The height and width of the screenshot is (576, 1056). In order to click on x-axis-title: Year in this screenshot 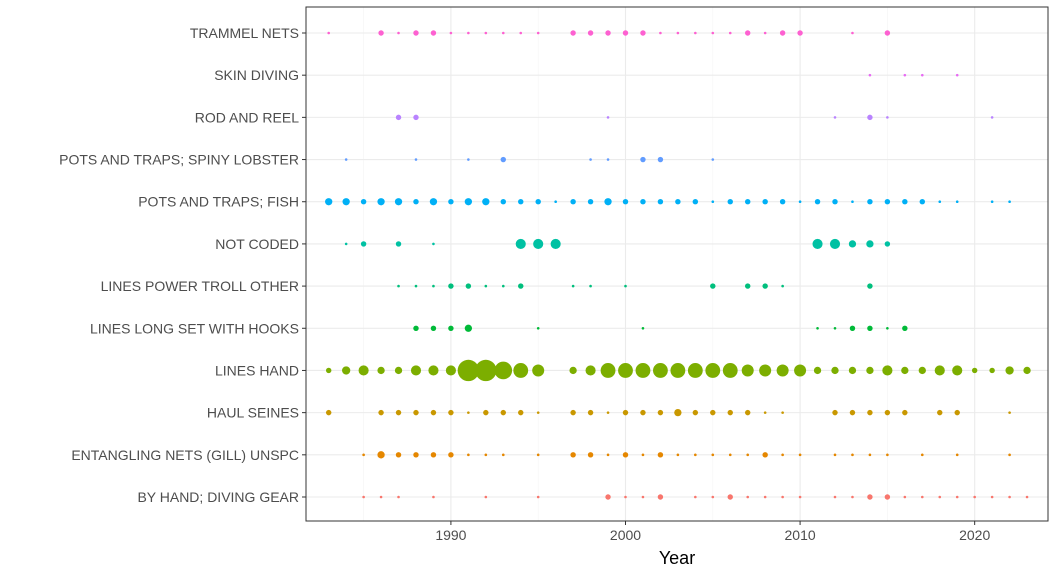, I will do `click(677, 558)`.